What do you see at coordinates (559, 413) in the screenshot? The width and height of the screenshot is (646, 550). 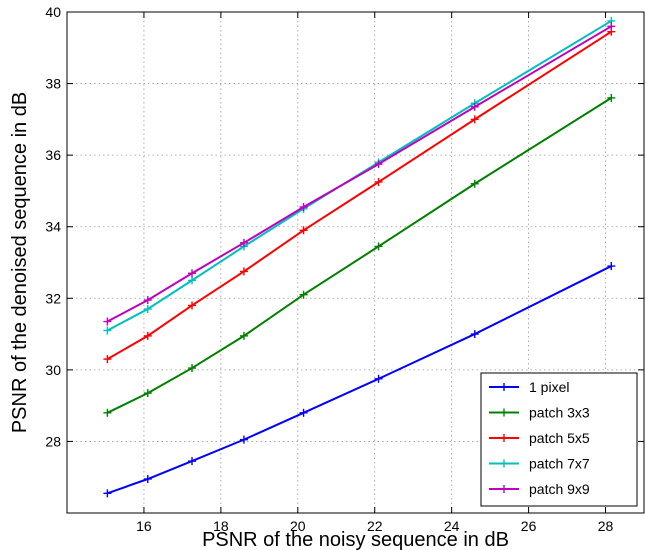 I see `legend-label: patch 3x3` at bounding box center [559, 413].